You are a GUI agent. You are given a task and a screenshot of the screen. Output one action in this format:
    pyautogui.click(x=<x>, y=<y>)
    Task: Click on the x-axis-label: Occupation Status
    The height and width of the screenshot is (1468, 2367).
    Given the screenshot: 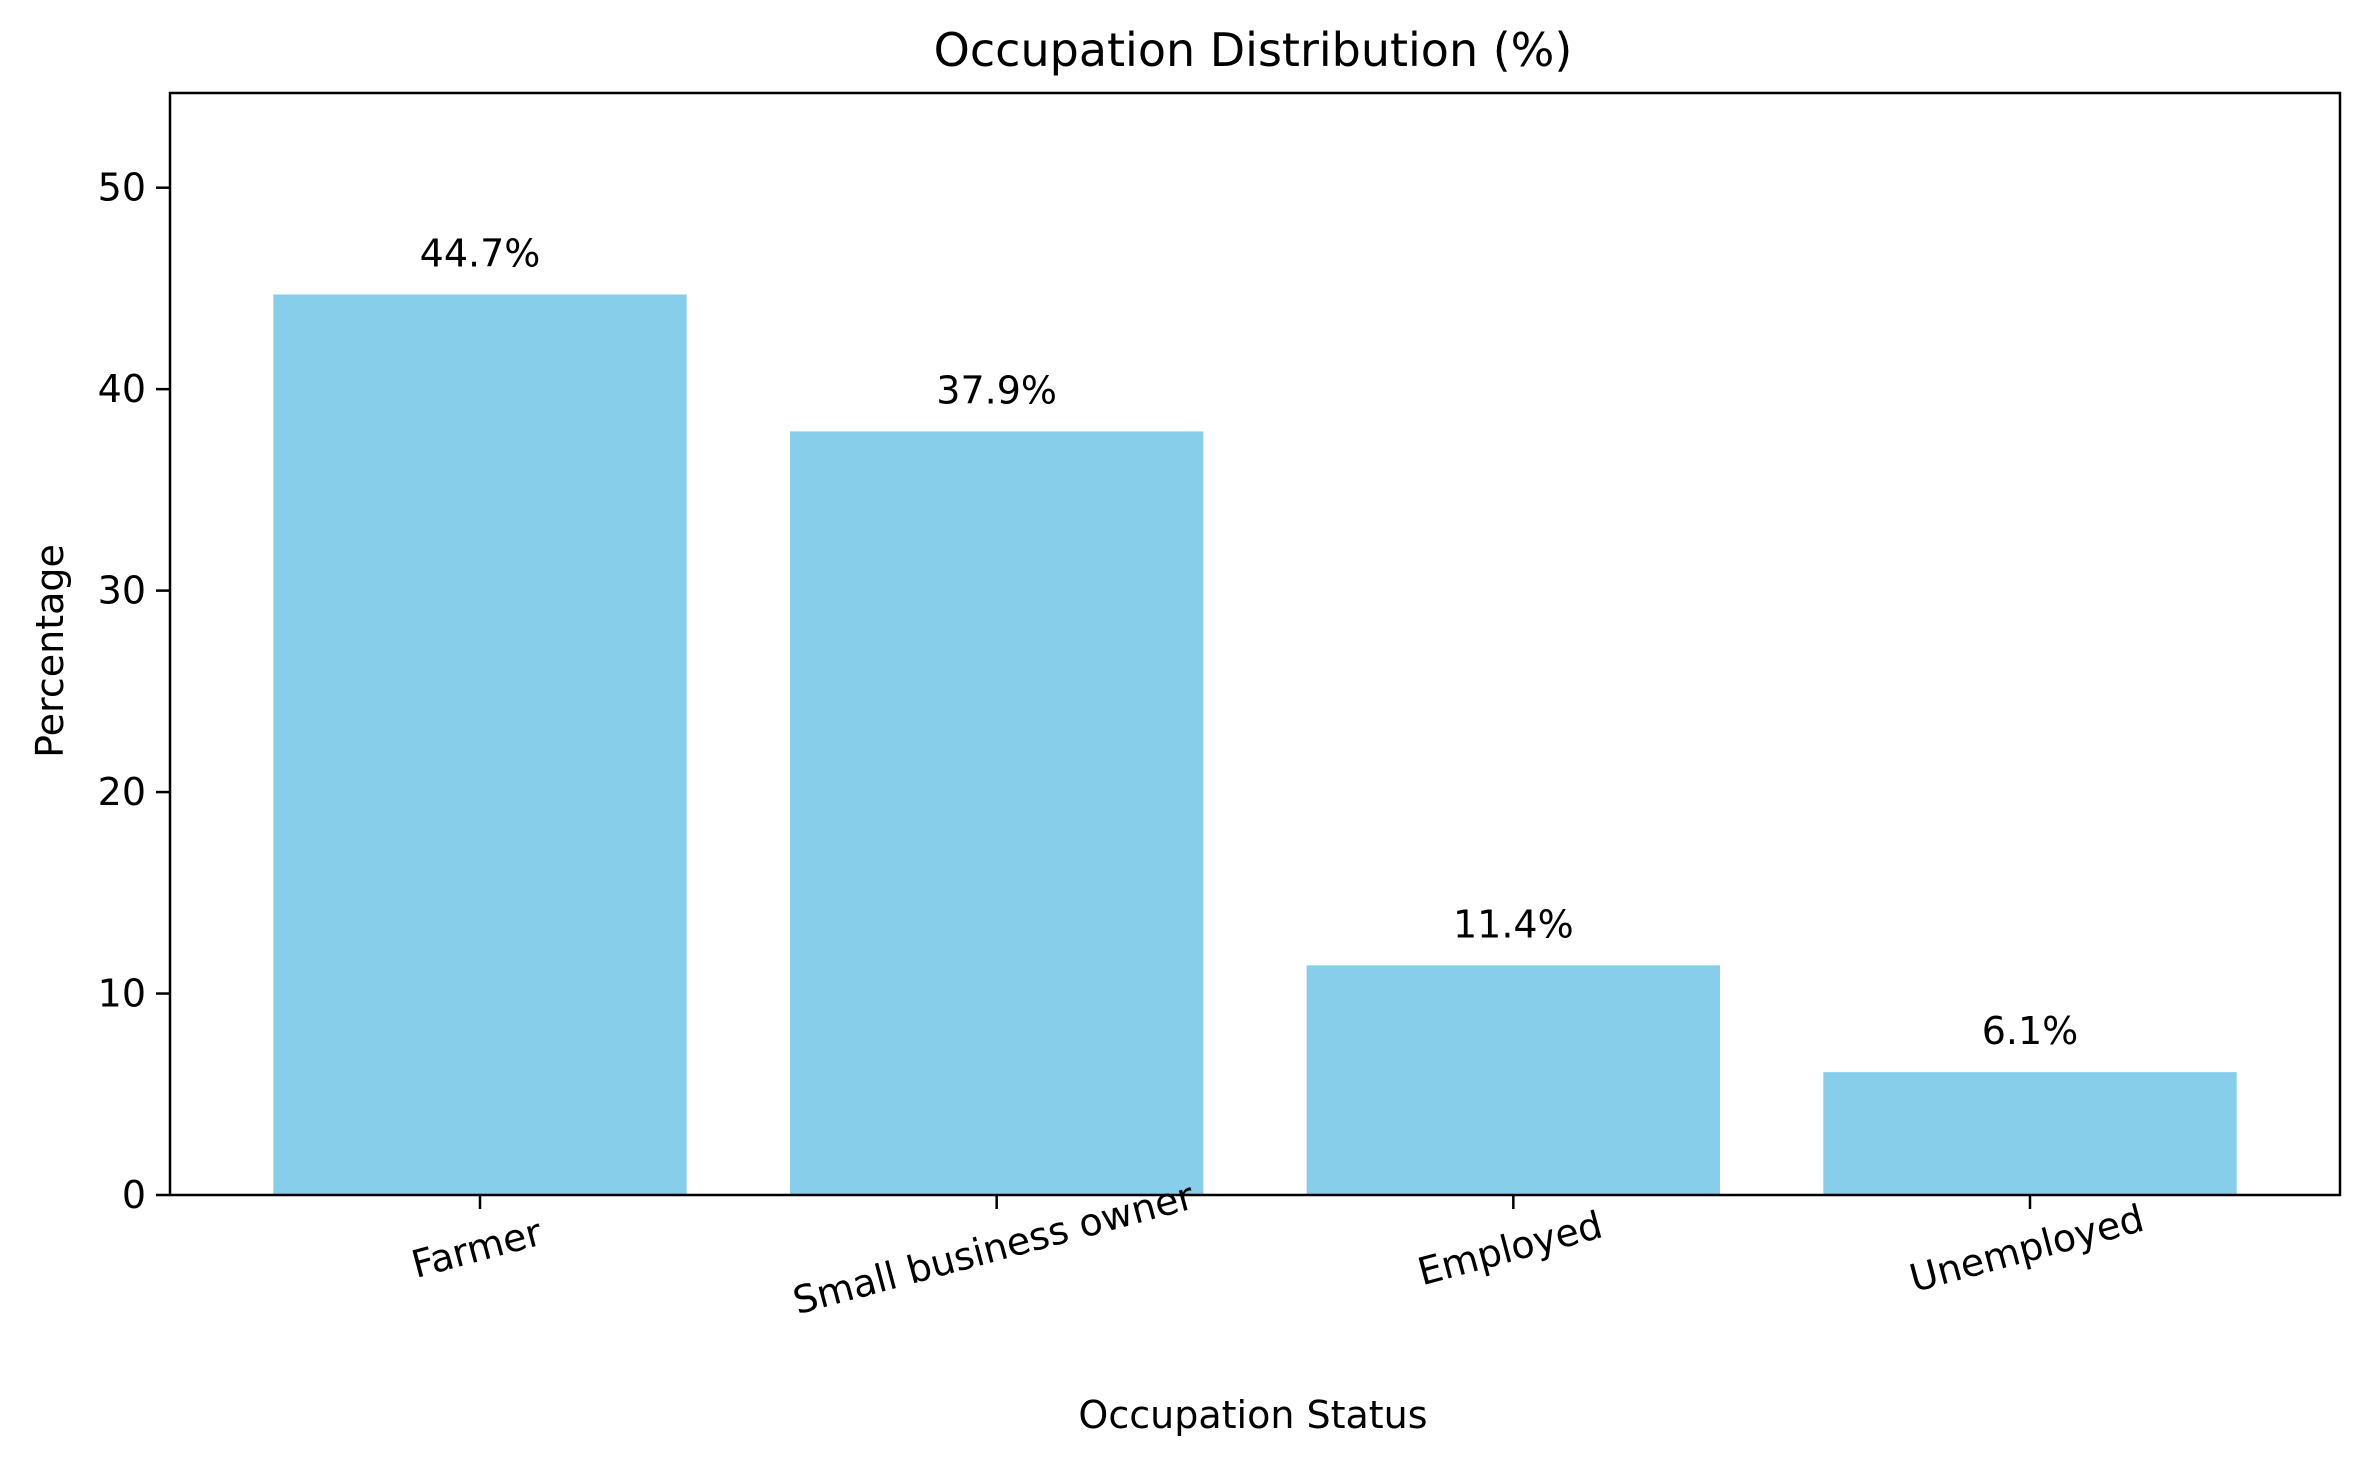 What is the action you would take?
    pyautogui.click(x=1252, y=1415)
    